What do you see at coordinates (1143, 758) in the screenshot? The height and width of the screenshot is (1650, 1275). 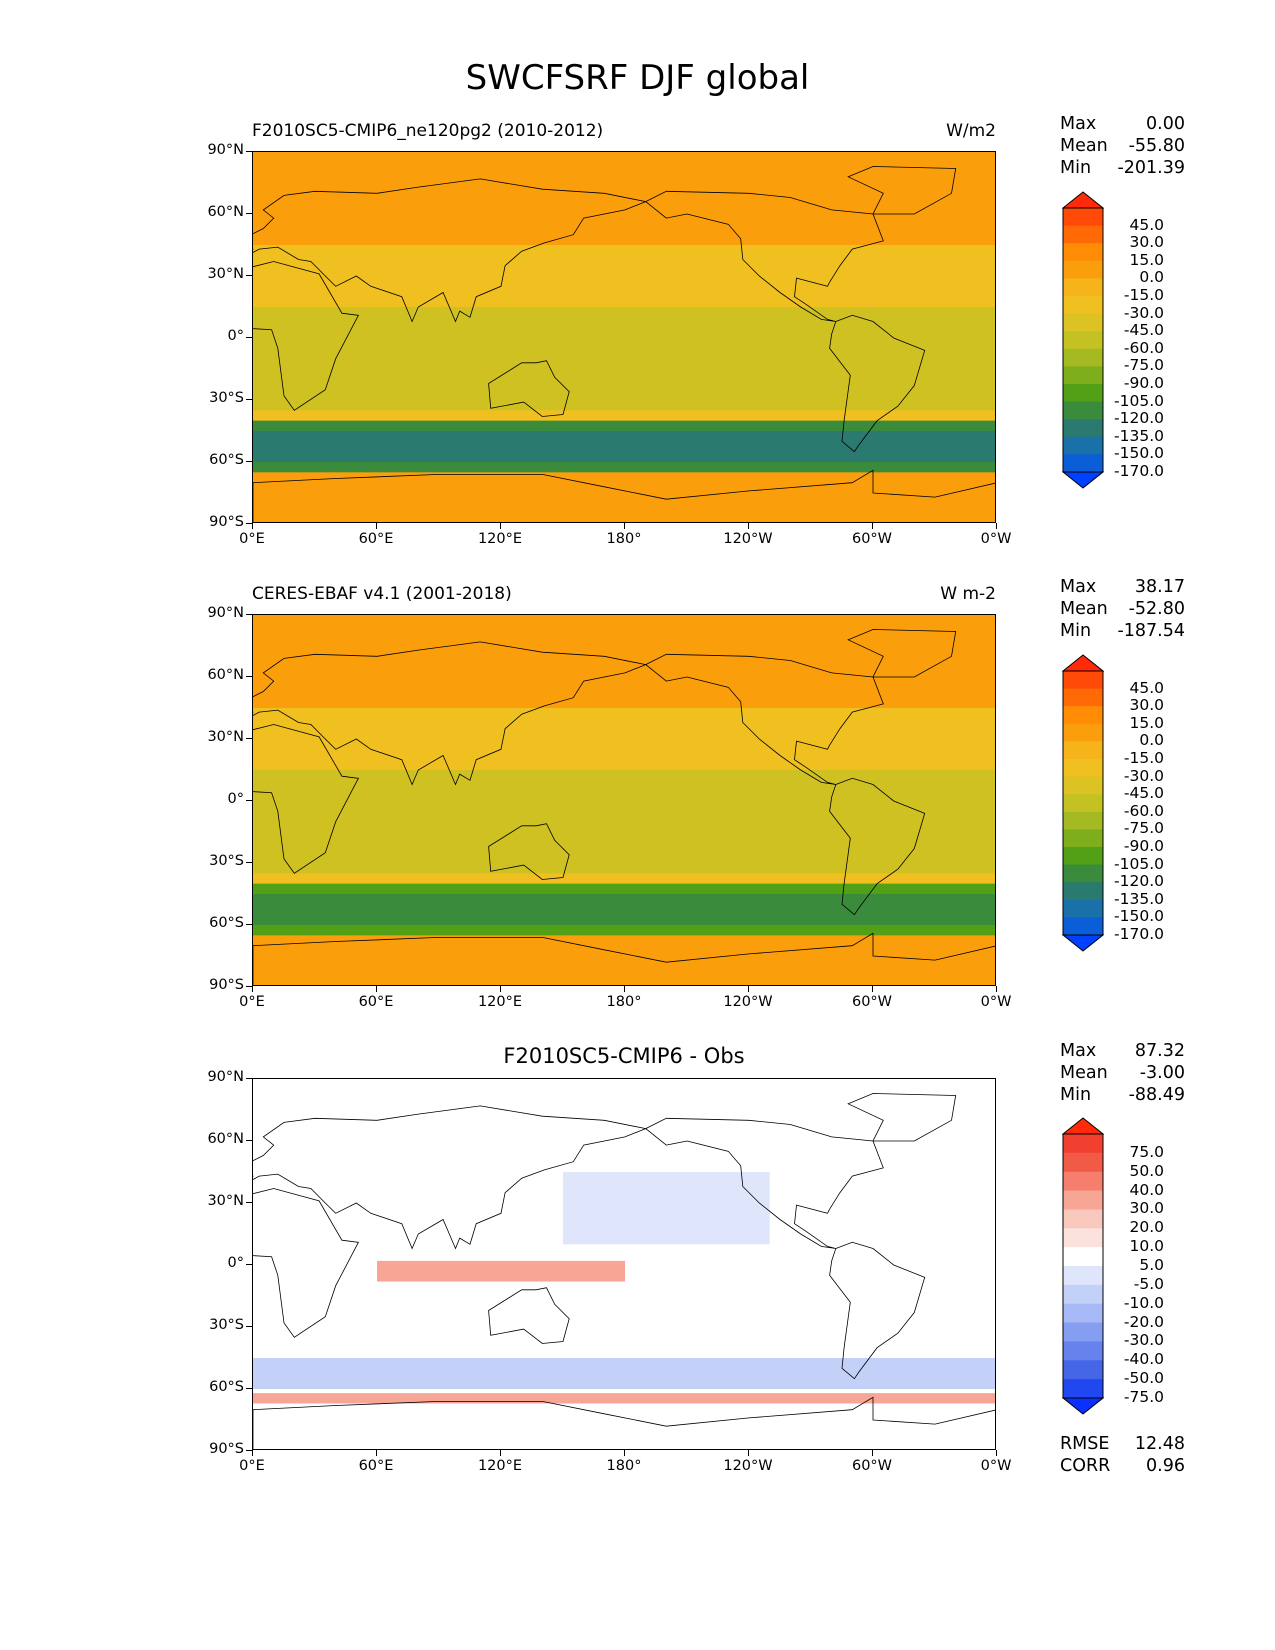 I see `colorbar-label: -15.0` at bounding box center [1143, 758].